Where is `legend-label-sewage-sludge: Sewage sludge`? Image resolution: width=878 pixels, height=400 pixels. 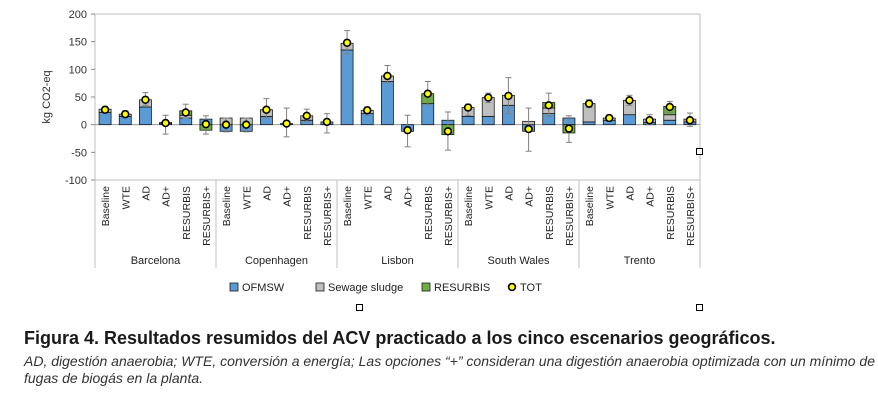
legend-label-sewage-sludge: Sewage sludge is located at coordinates (365, 288).